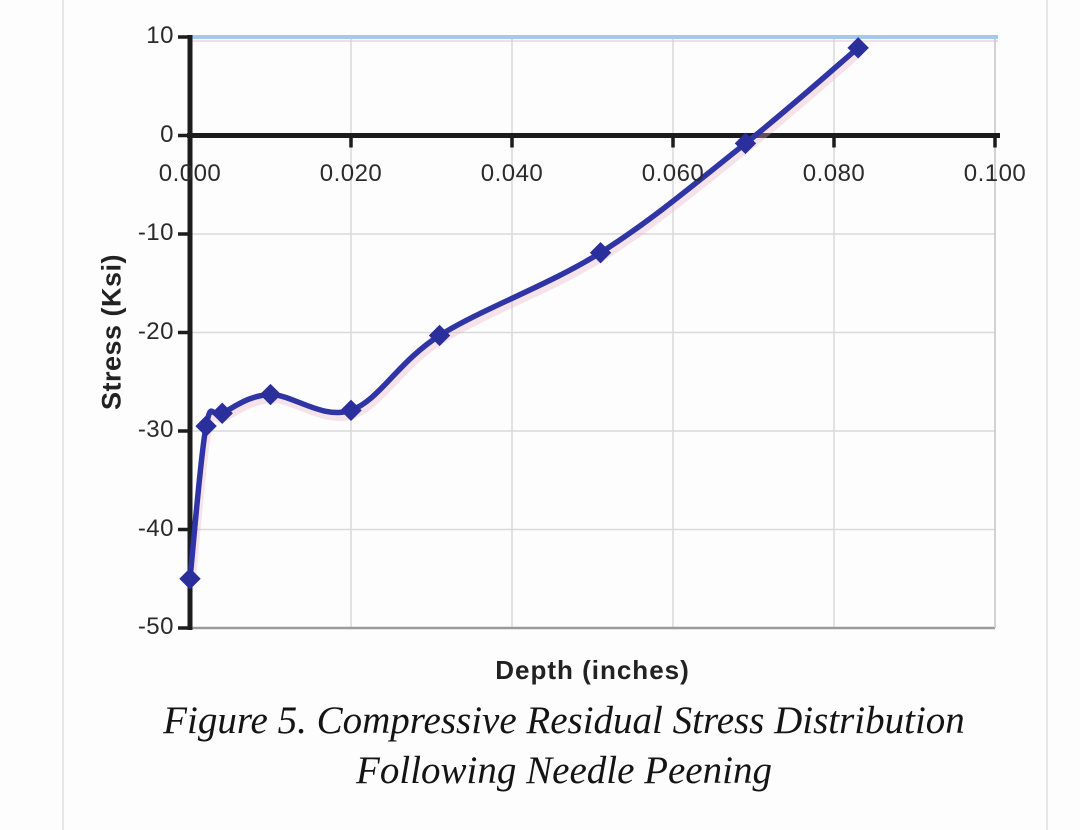 The width and height of the screenshot is (1080, 830). I want to click on x-tick-label: 0.000, so click(190, 173).